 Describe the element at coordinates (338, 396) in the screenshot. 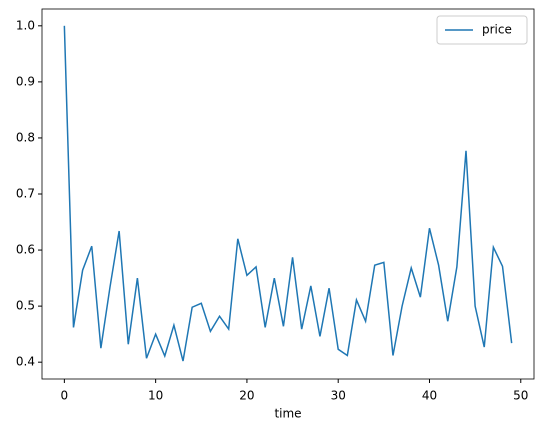

I see `x-tick-label: 30` at that location.